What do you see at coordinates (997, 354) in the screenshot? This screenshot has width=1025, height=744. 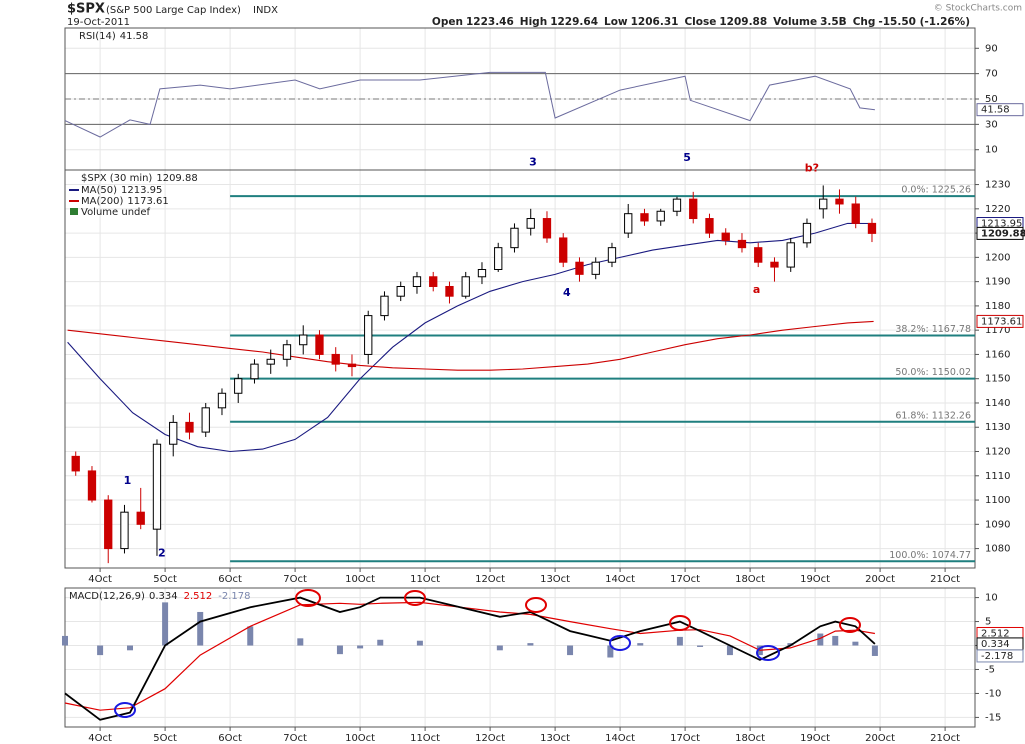 I see `y-tick-label: 1160` at bounding box center [997, 354].